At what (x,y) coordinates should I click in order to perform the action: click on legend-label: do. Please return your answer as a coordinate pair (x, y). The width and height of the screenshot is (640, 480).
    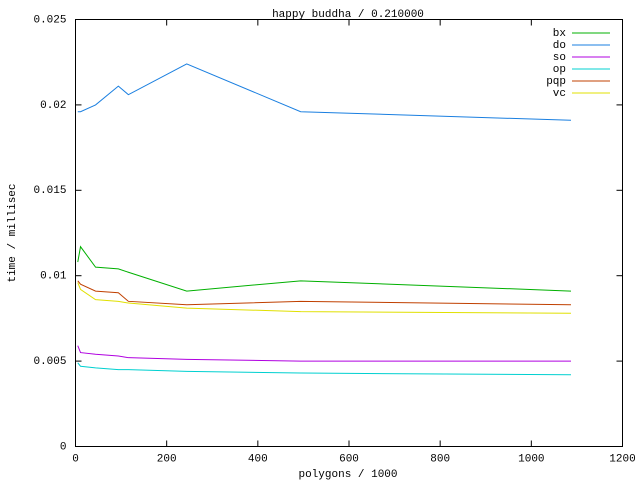
    Looking at the image, I should click on (559, 46).